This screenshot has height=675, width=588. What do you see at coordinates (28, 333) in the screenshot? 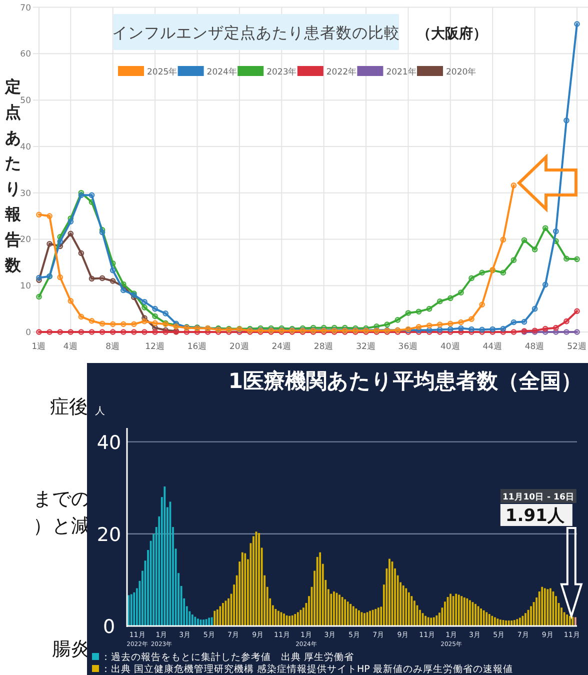
I see `y-tick-label: 0` at bounding box center [28, 333].